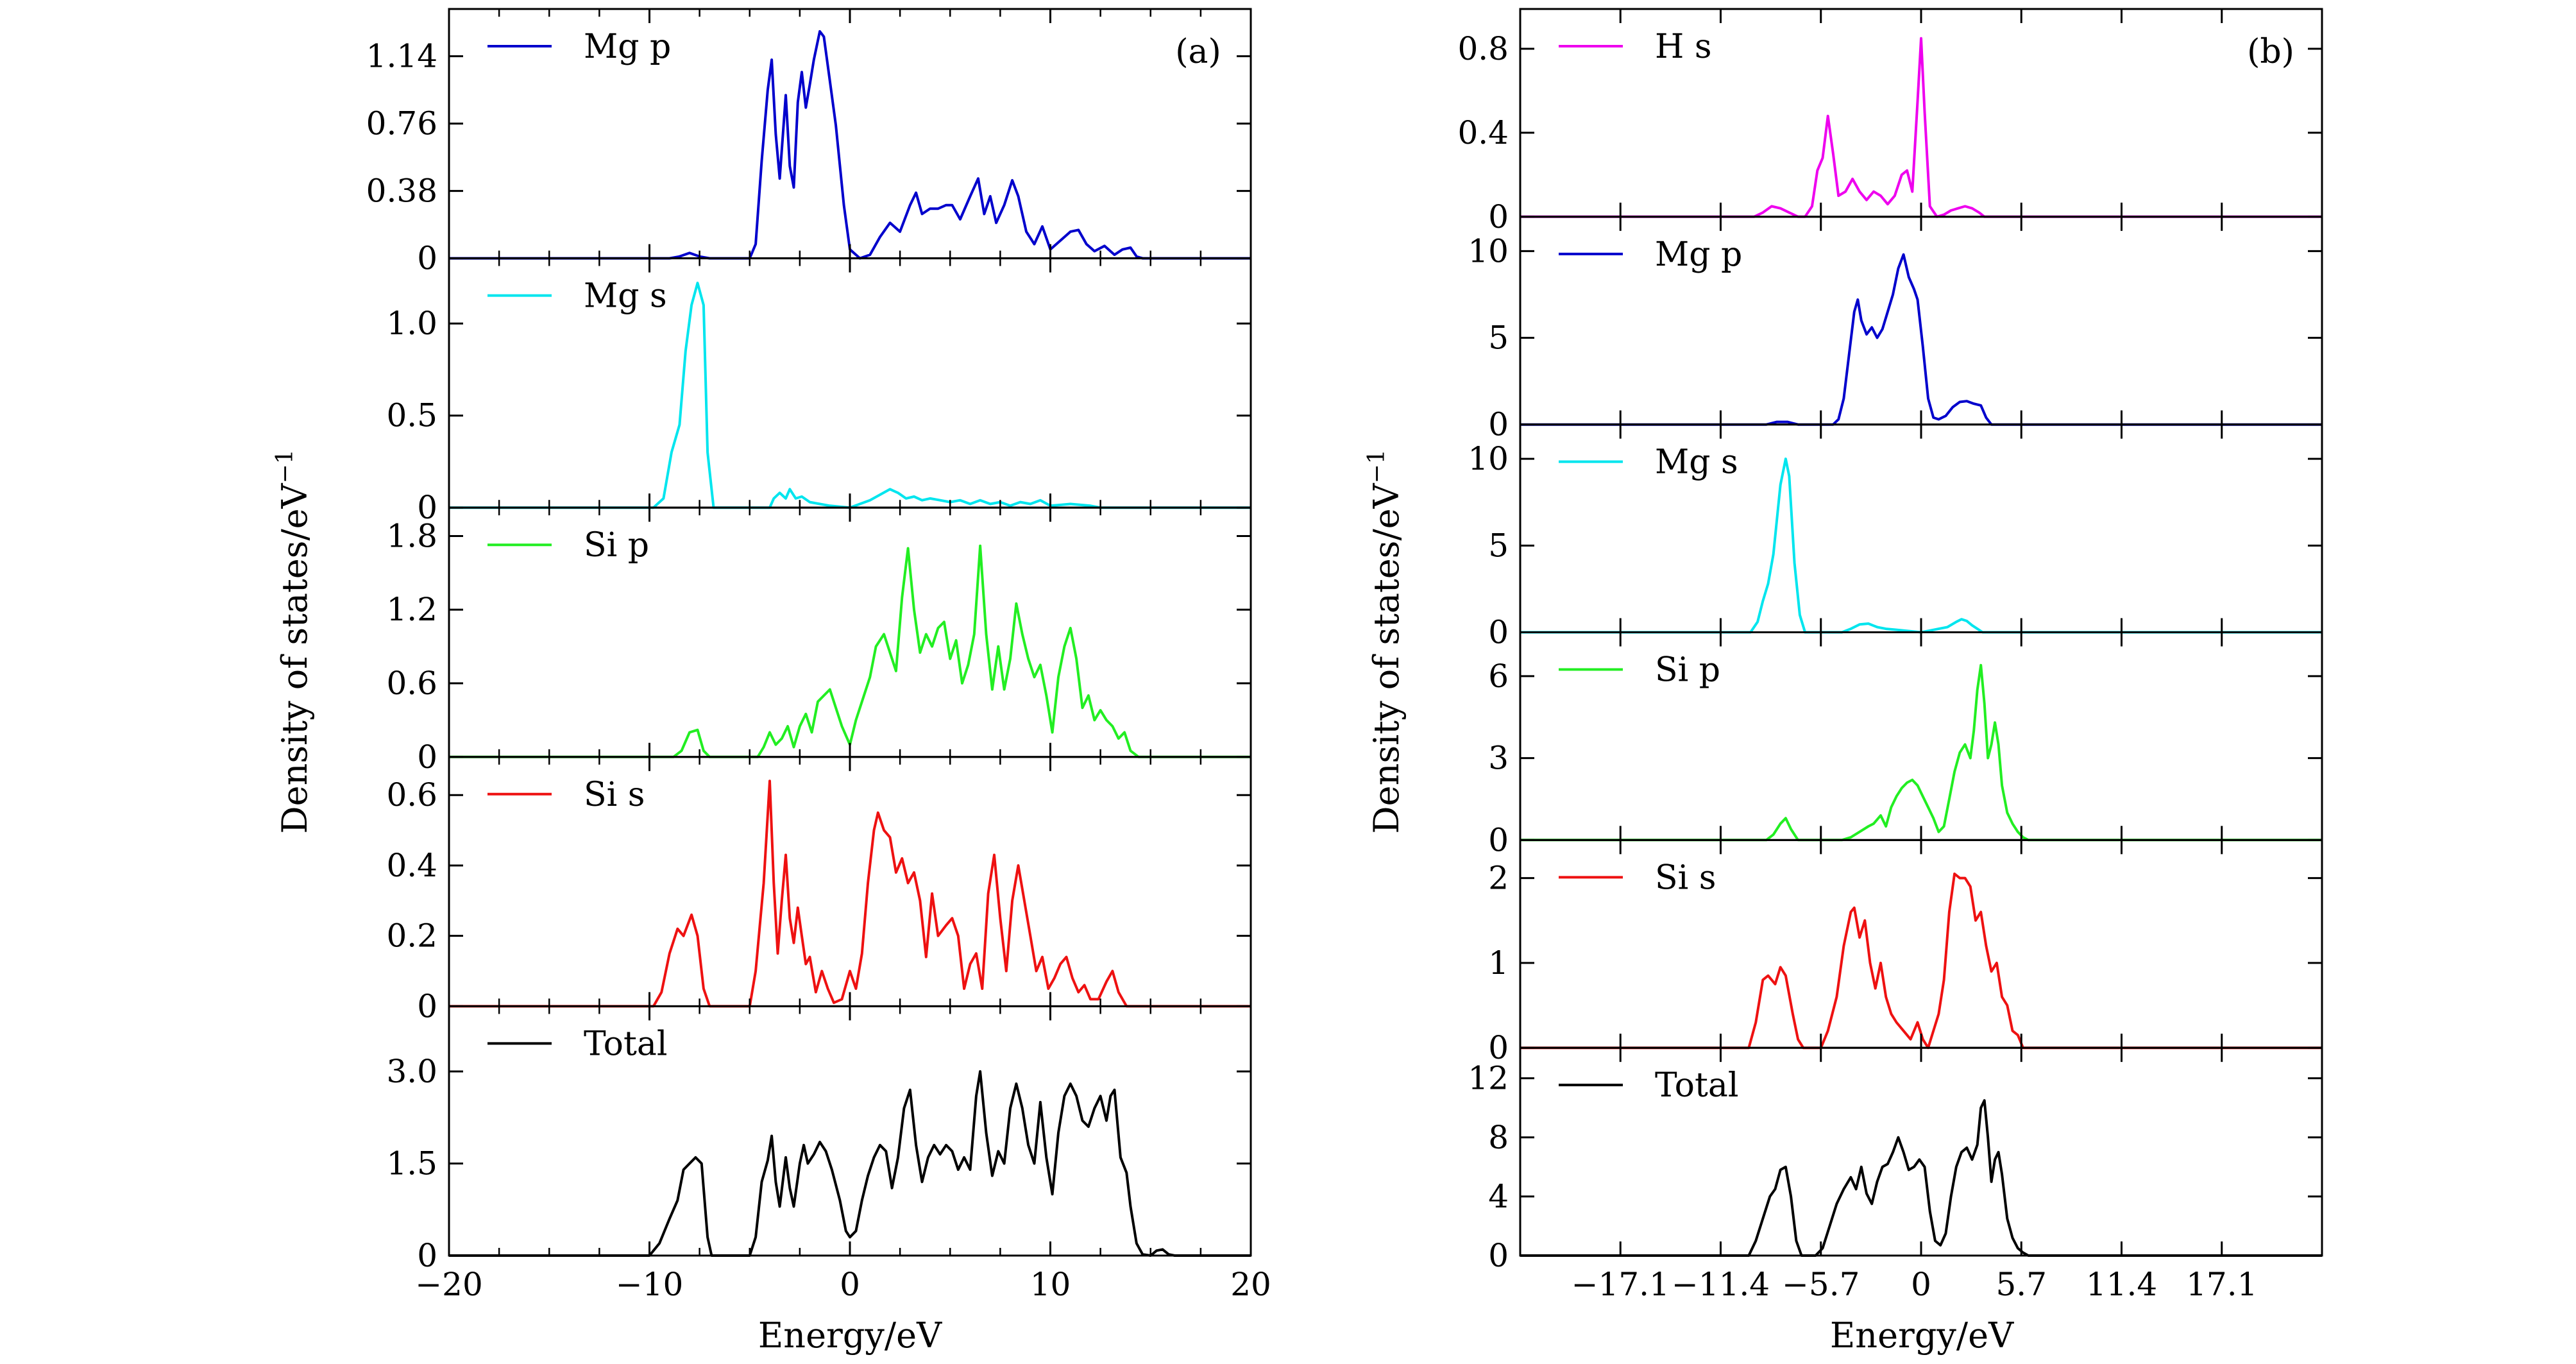 This screenshot has width=2576, height=1364. I want to click on y-tick-label: 0.38, so click(401, 191).